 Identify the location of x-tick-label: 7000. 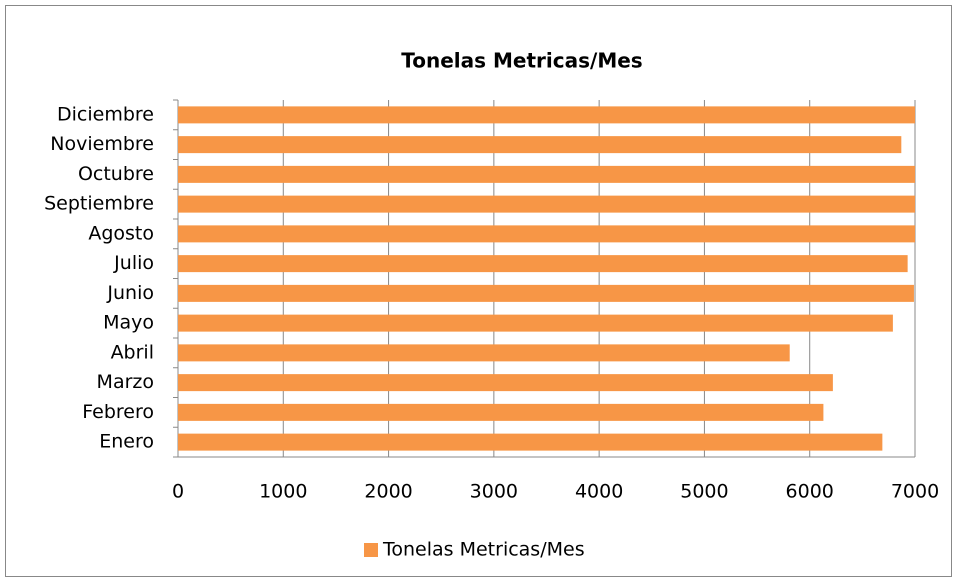
(915, 492).